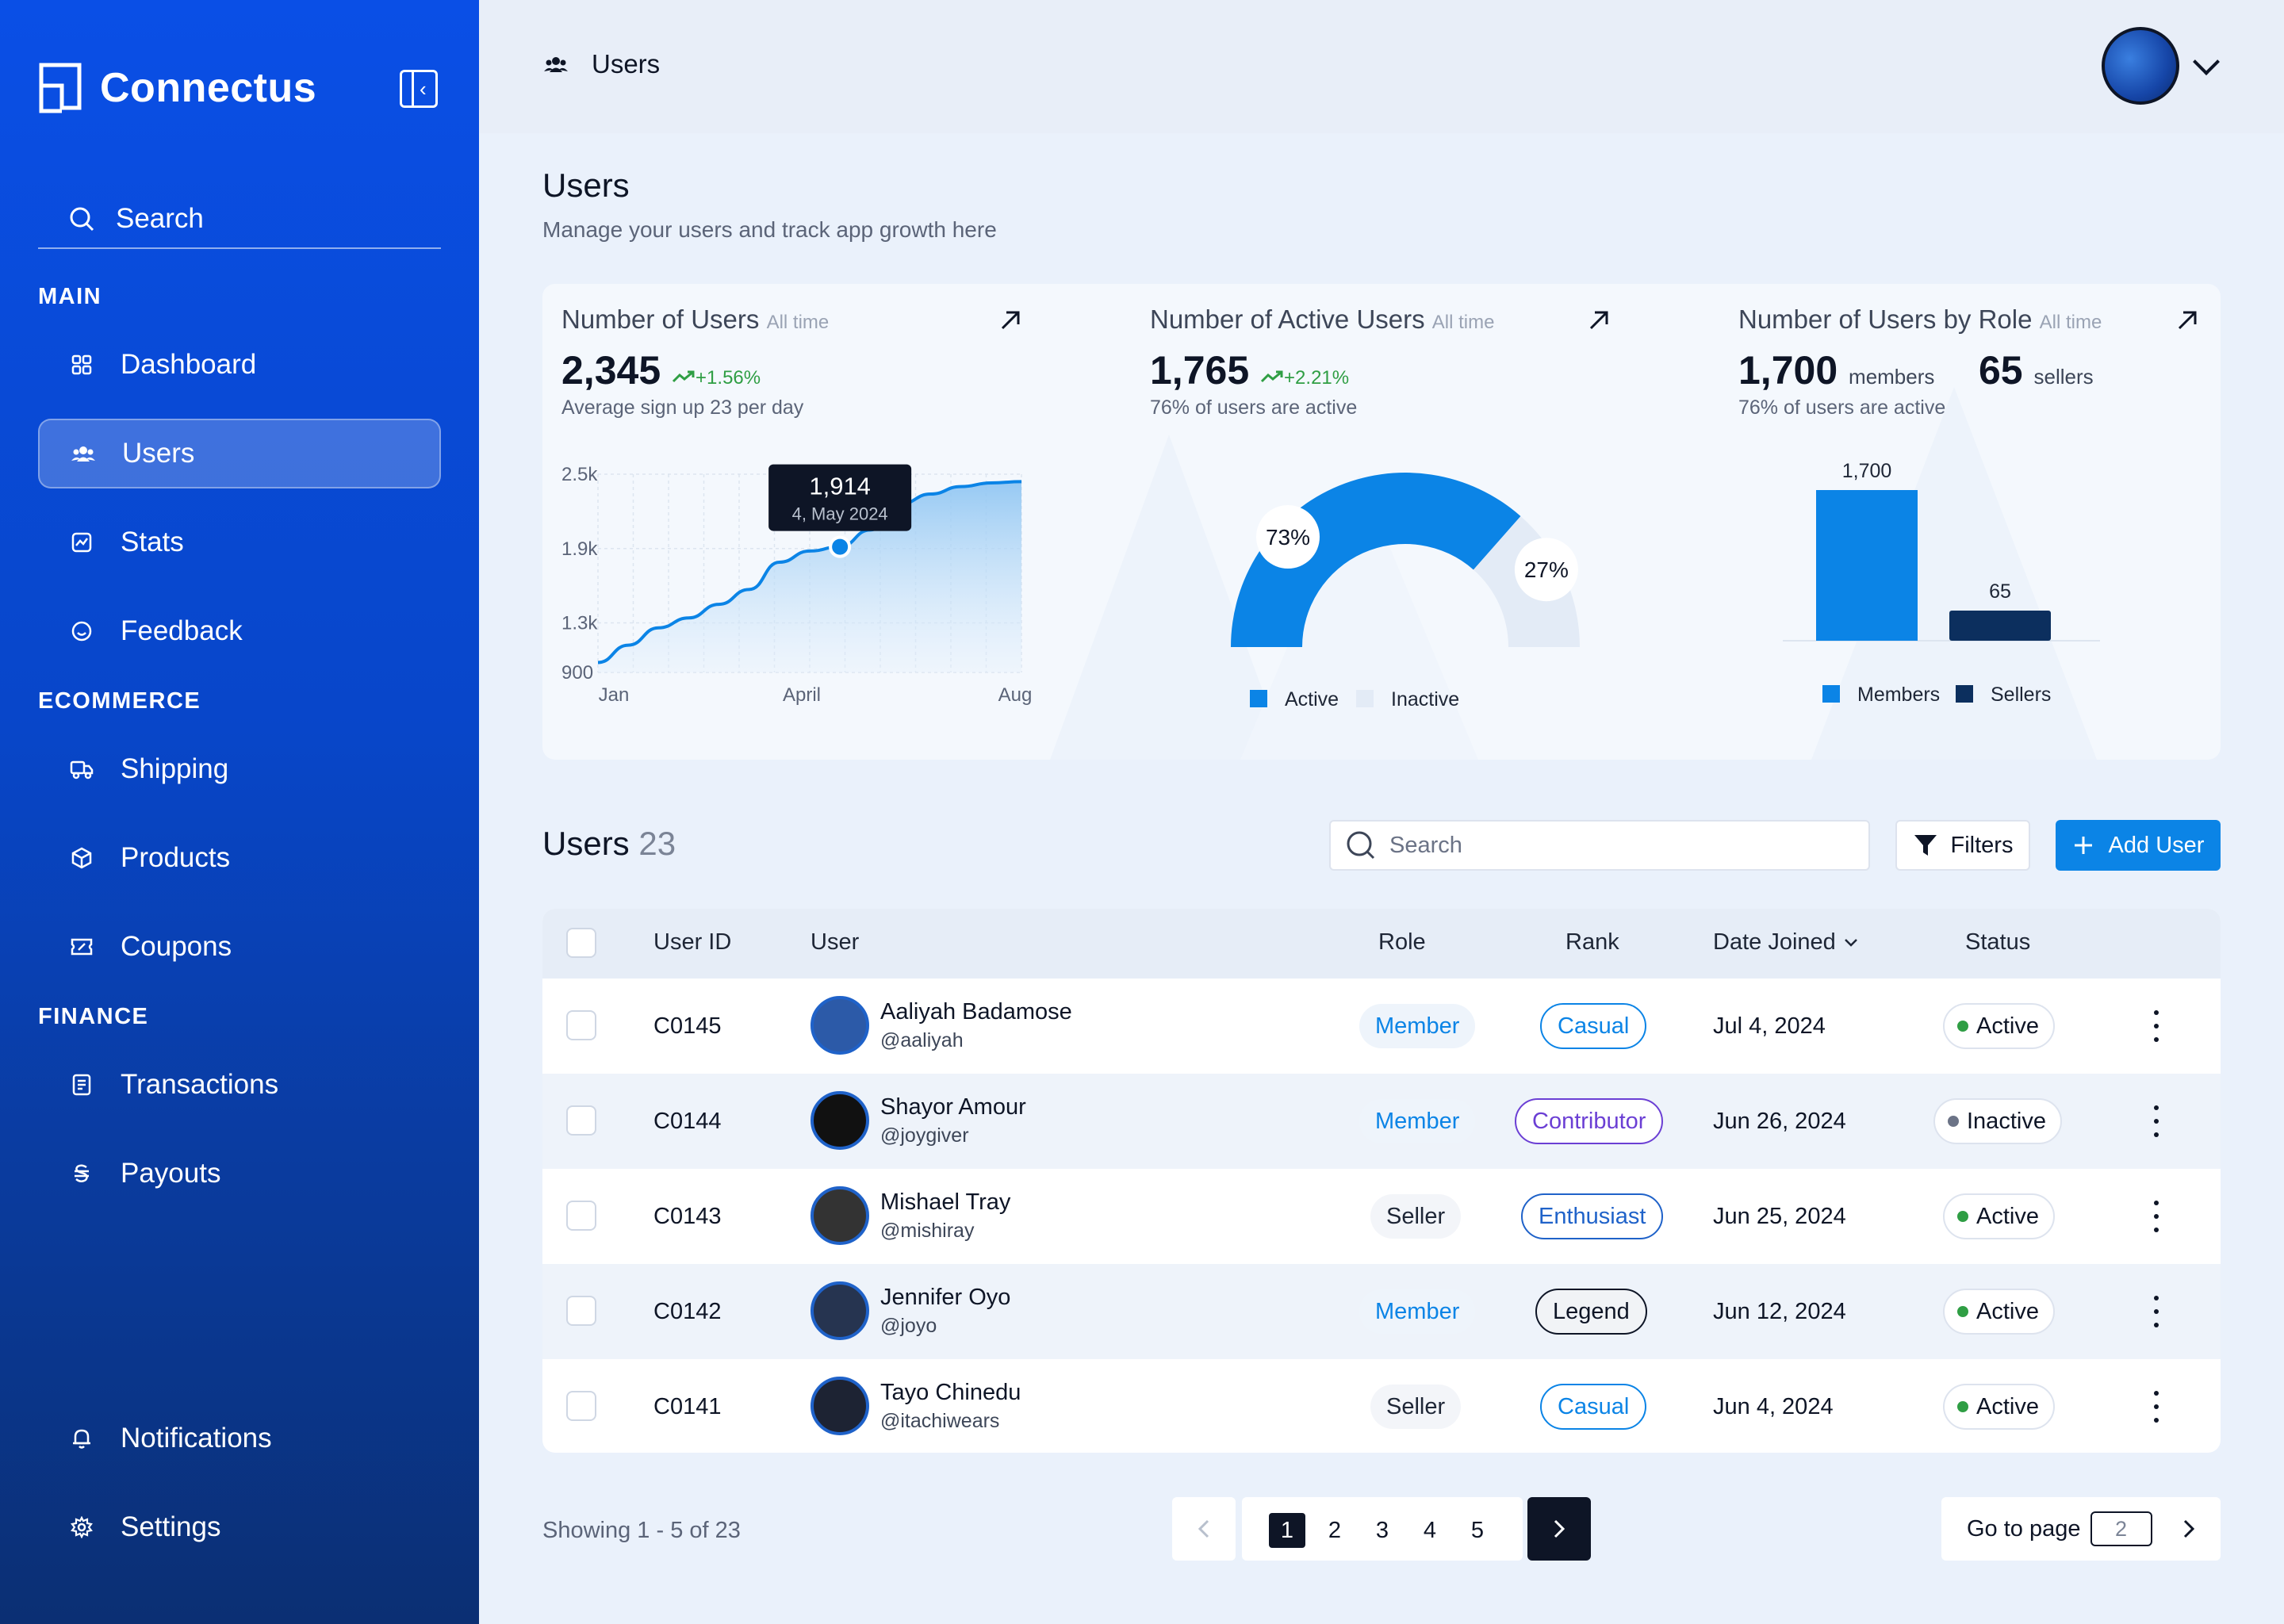  What do you see at coordinates (802, 695) in the screenshot?
I see `x-tick-label: April` at bounding box center [802, 695].